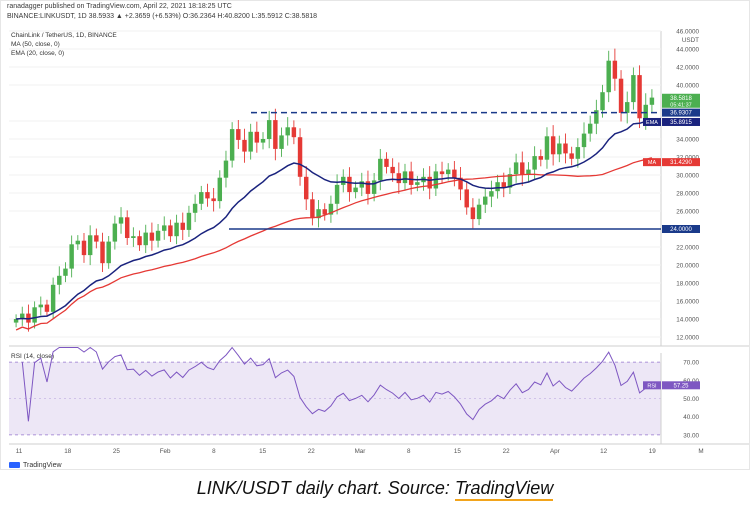 The image size is (750, 509). Describe the element at coordinates (687, 158) in the screenshot. I see `price-tick-label: 32.0000` at that location.